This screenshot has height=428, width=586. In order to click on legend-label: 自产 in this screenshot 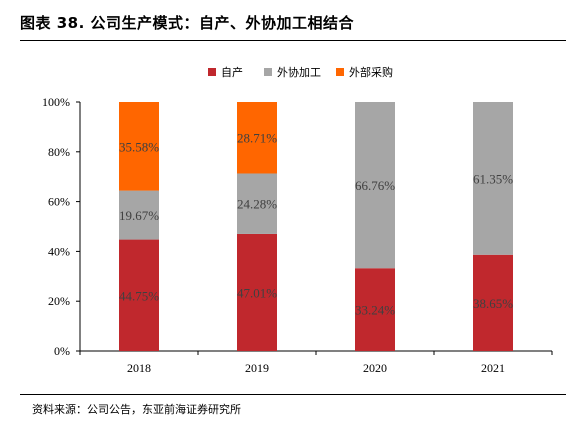, I will do `click(232, 72)`.